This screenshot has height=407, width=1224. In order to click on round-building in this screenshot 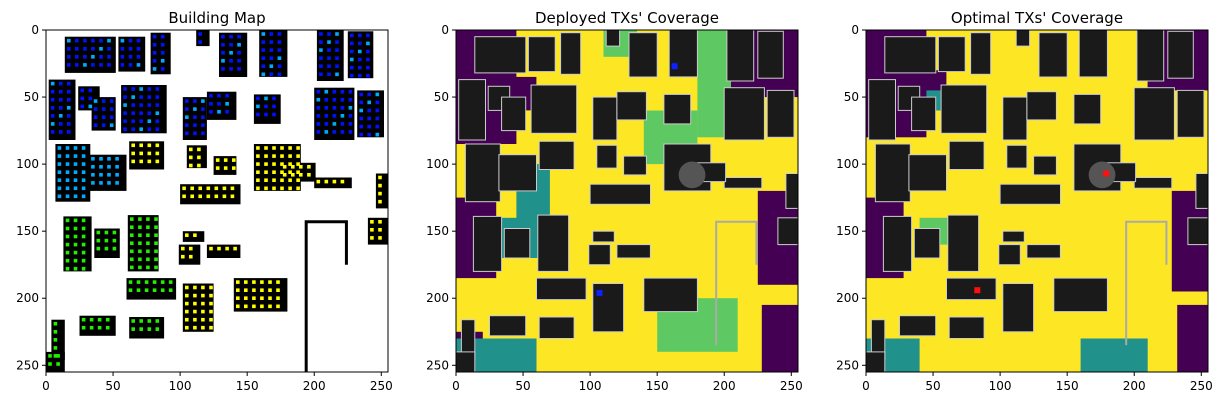, I will do `click(692, 175)`.